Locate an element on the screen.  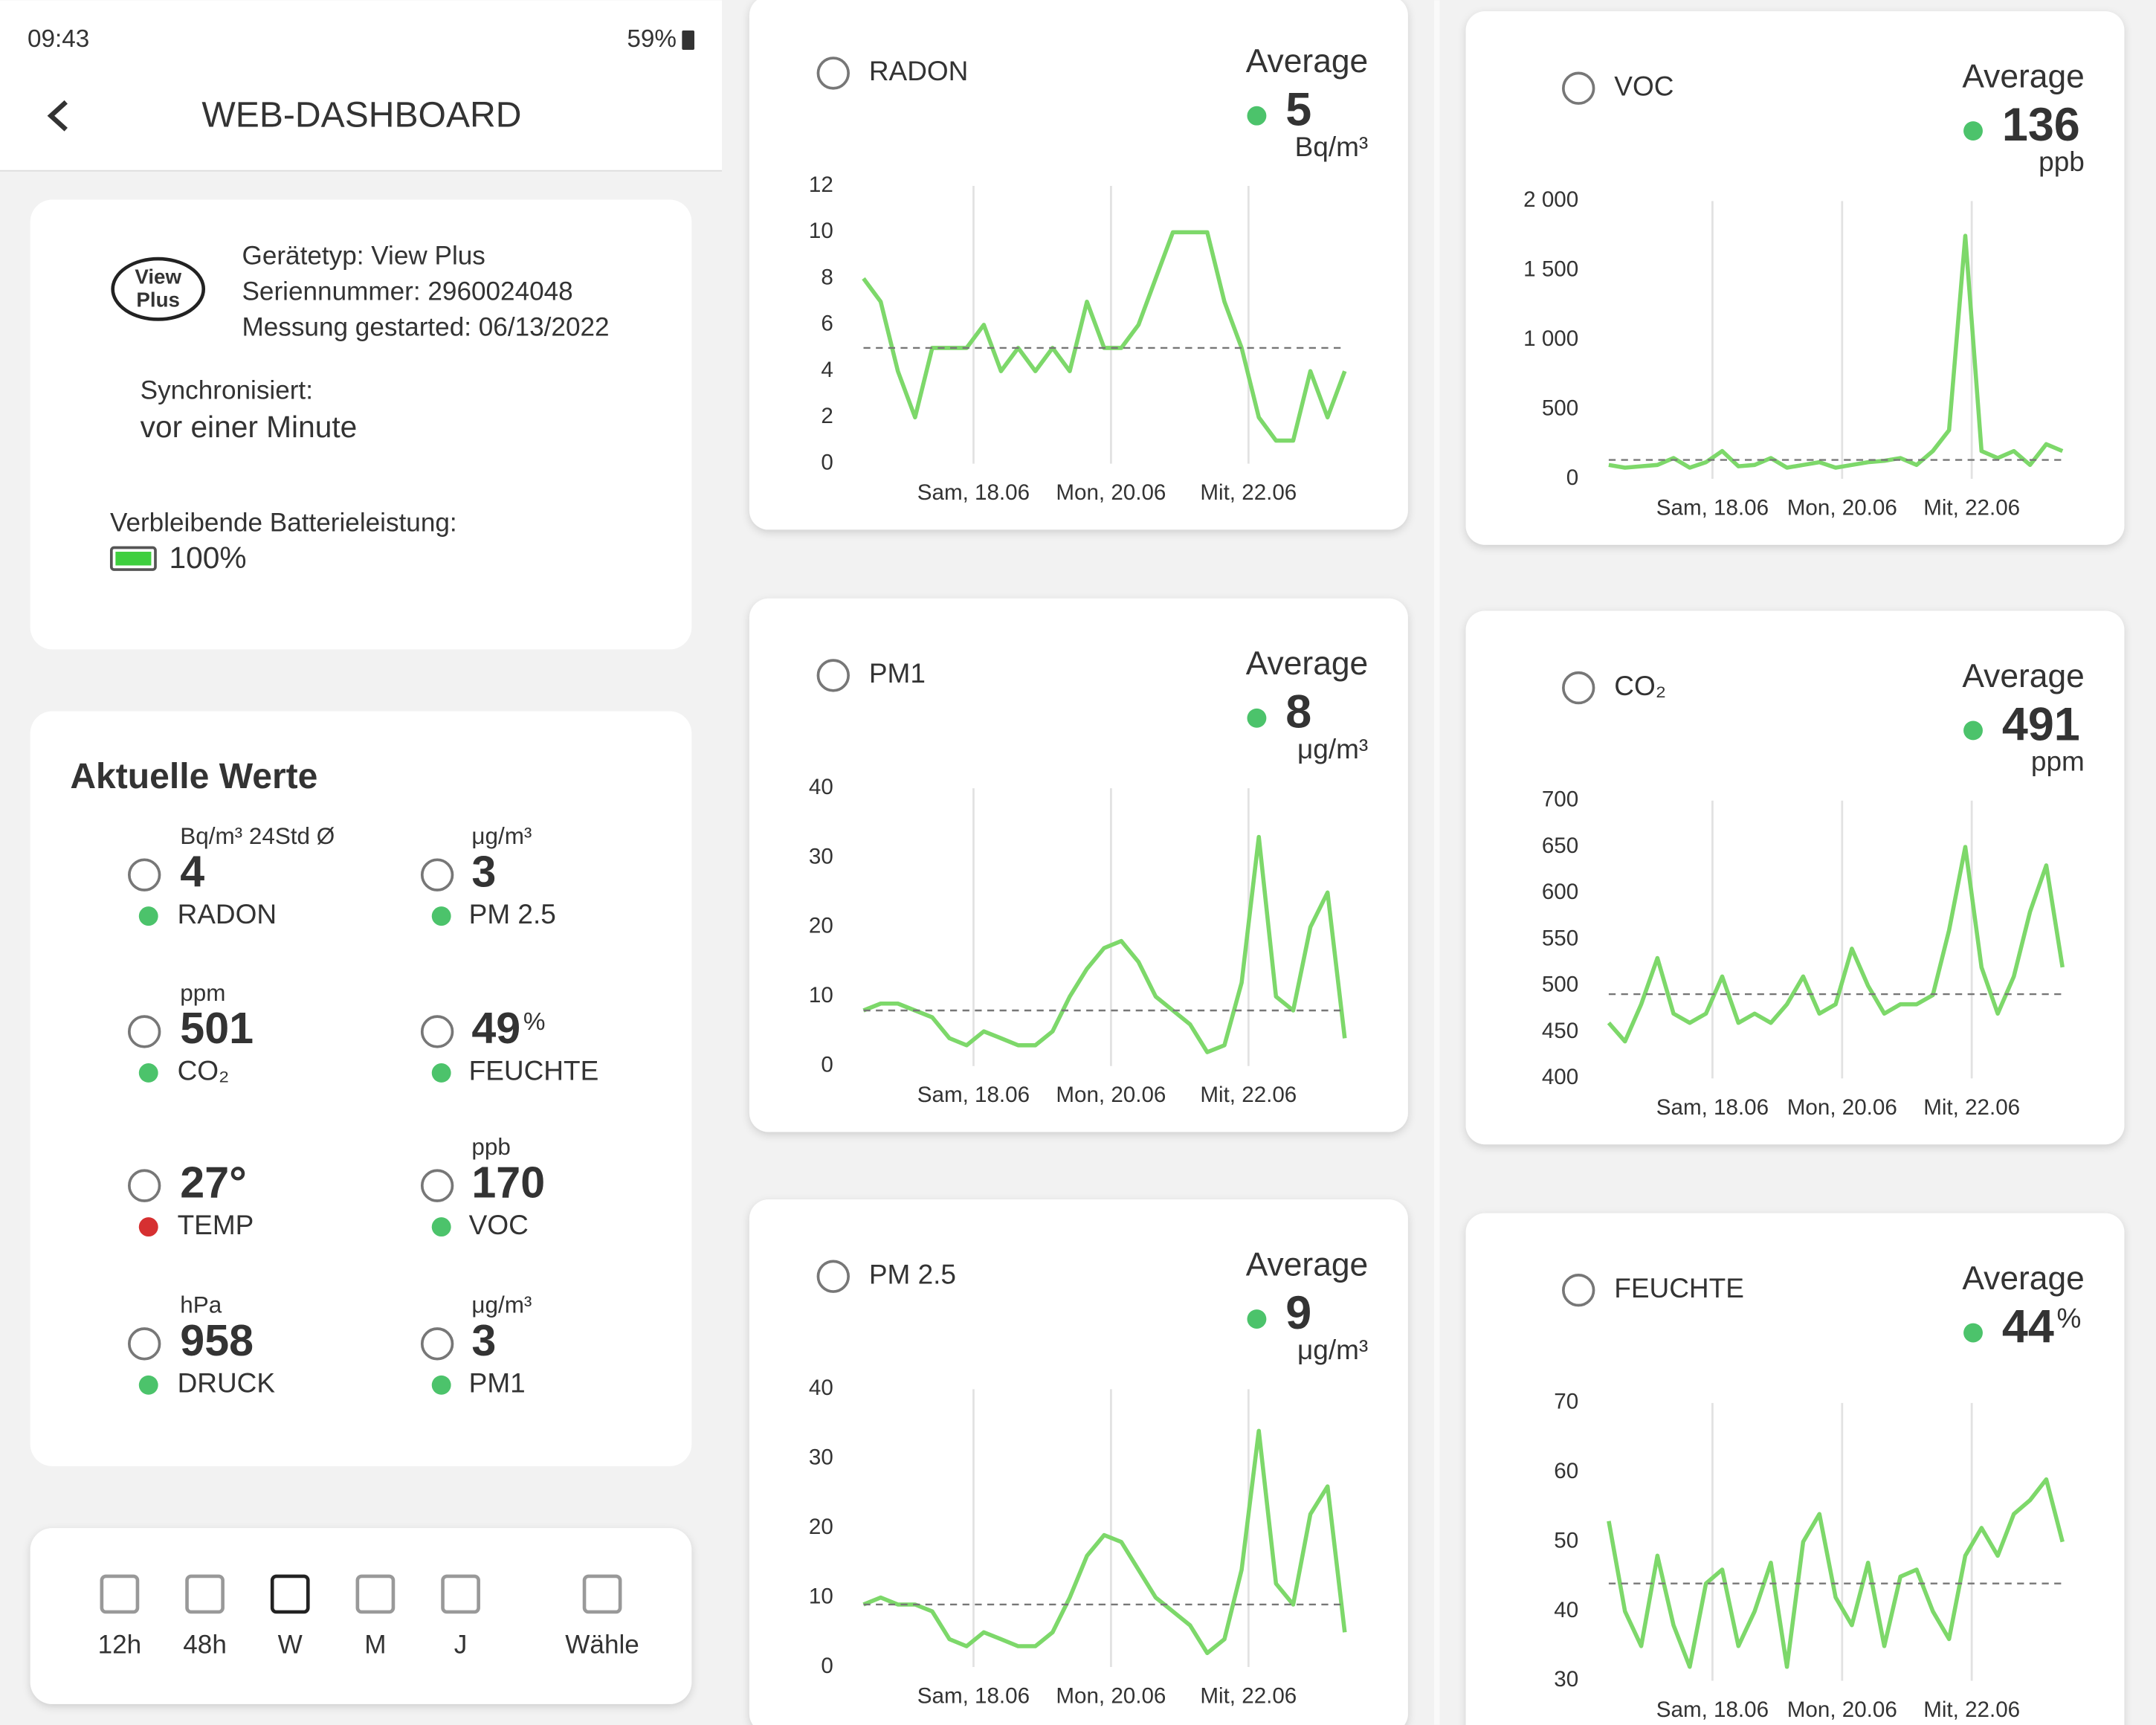
current-unit: ppb is located at coordinates (491, 1147).